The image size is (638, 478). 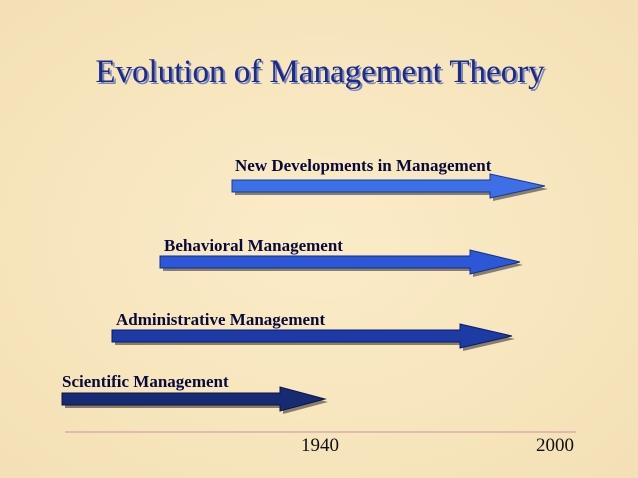 What do you see at coordinates (320, 445) in the screenshot?
I see `year-label: 1940` at bounding box center [320, 445].